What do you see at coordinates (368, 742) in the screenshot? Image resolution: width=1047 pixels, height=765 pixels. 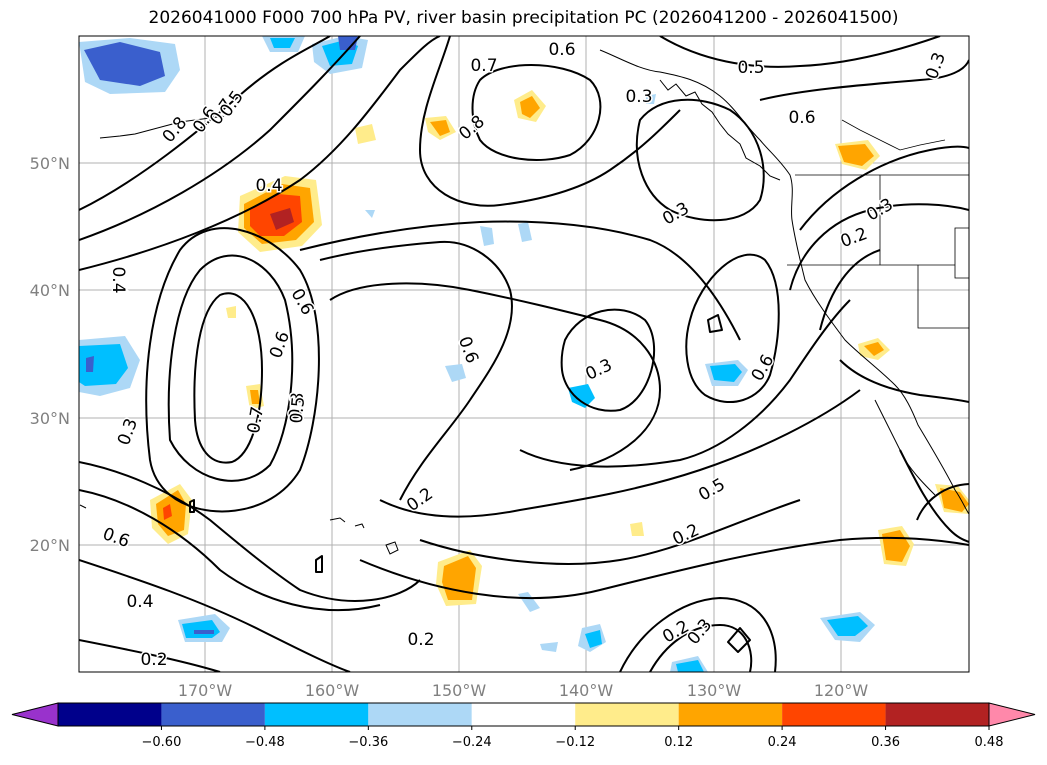 I see `colorbar-tick-label: −0.36` at bounding box center [368, 742].